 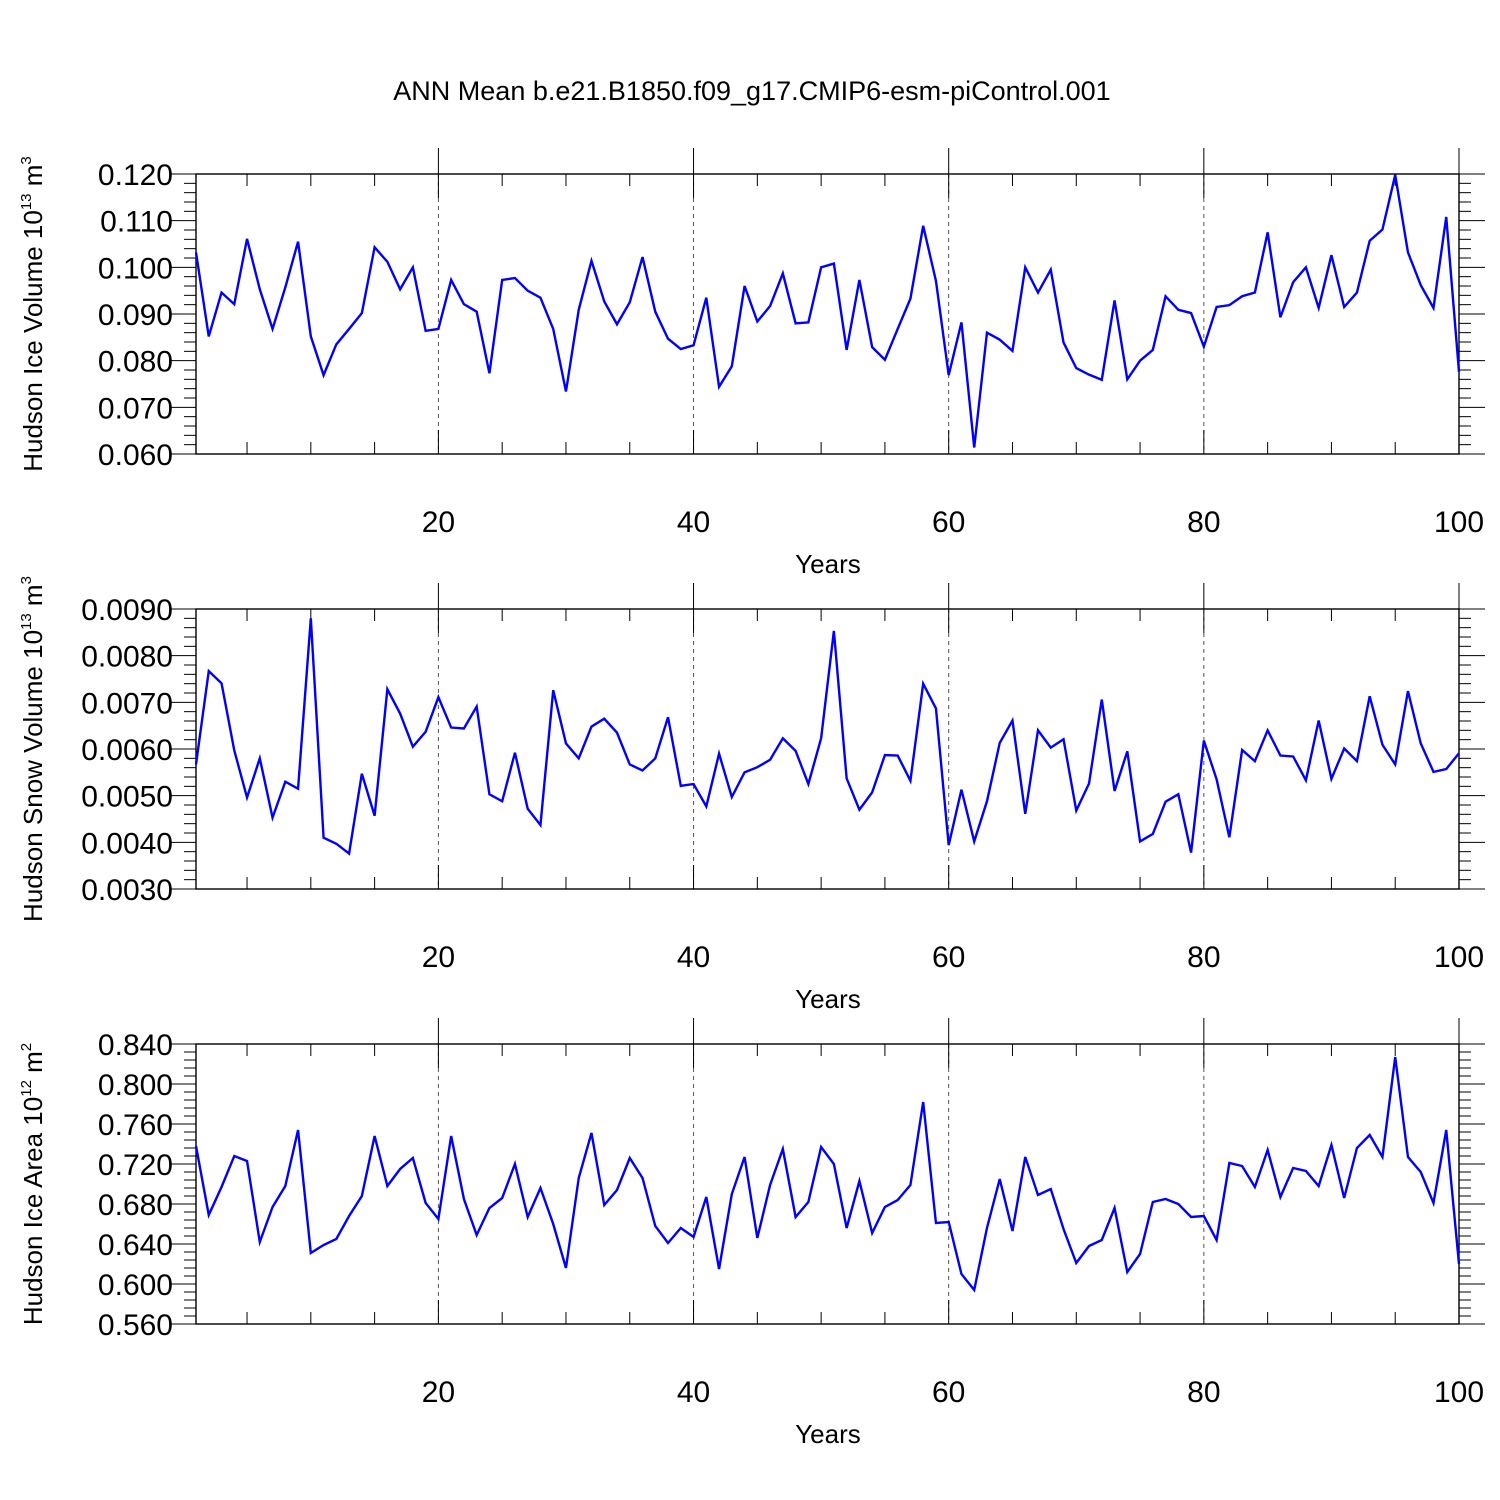 What do you see at coordinates (33, 776) in the screenshot?
I see `y-axis-label-main: Hudson Snow Volume 10` at bounding box center [33, 776].